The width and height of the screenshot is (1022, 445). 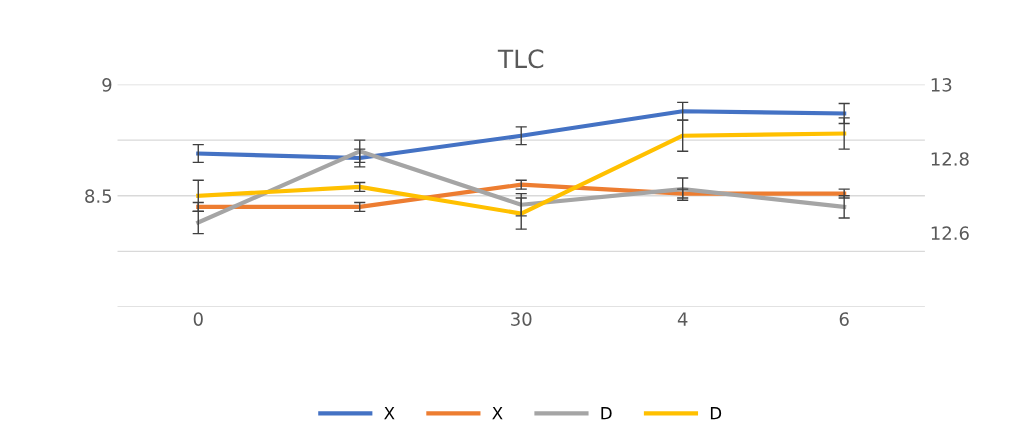 I want to click on y2-tick-label: 13, so click(x=941, y=85).